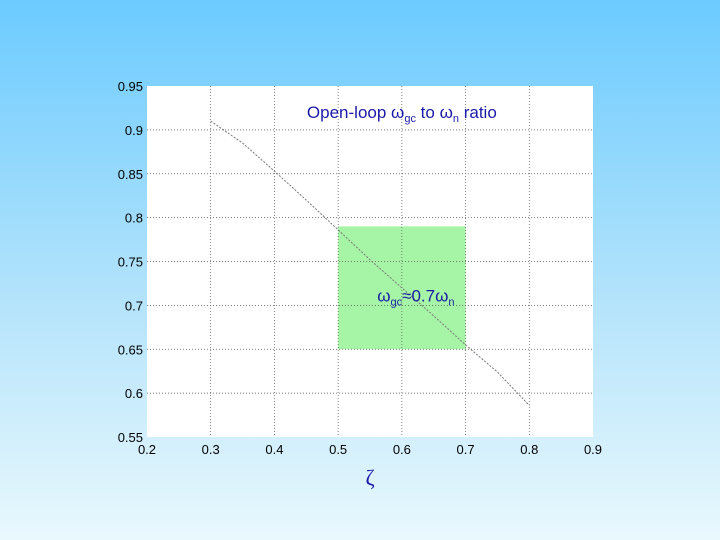 This screenshot has height=540, width=720. Describe the element at coordinates (147, 449) in the screenshot. I see `x-tick-label: 0.2` at that location.